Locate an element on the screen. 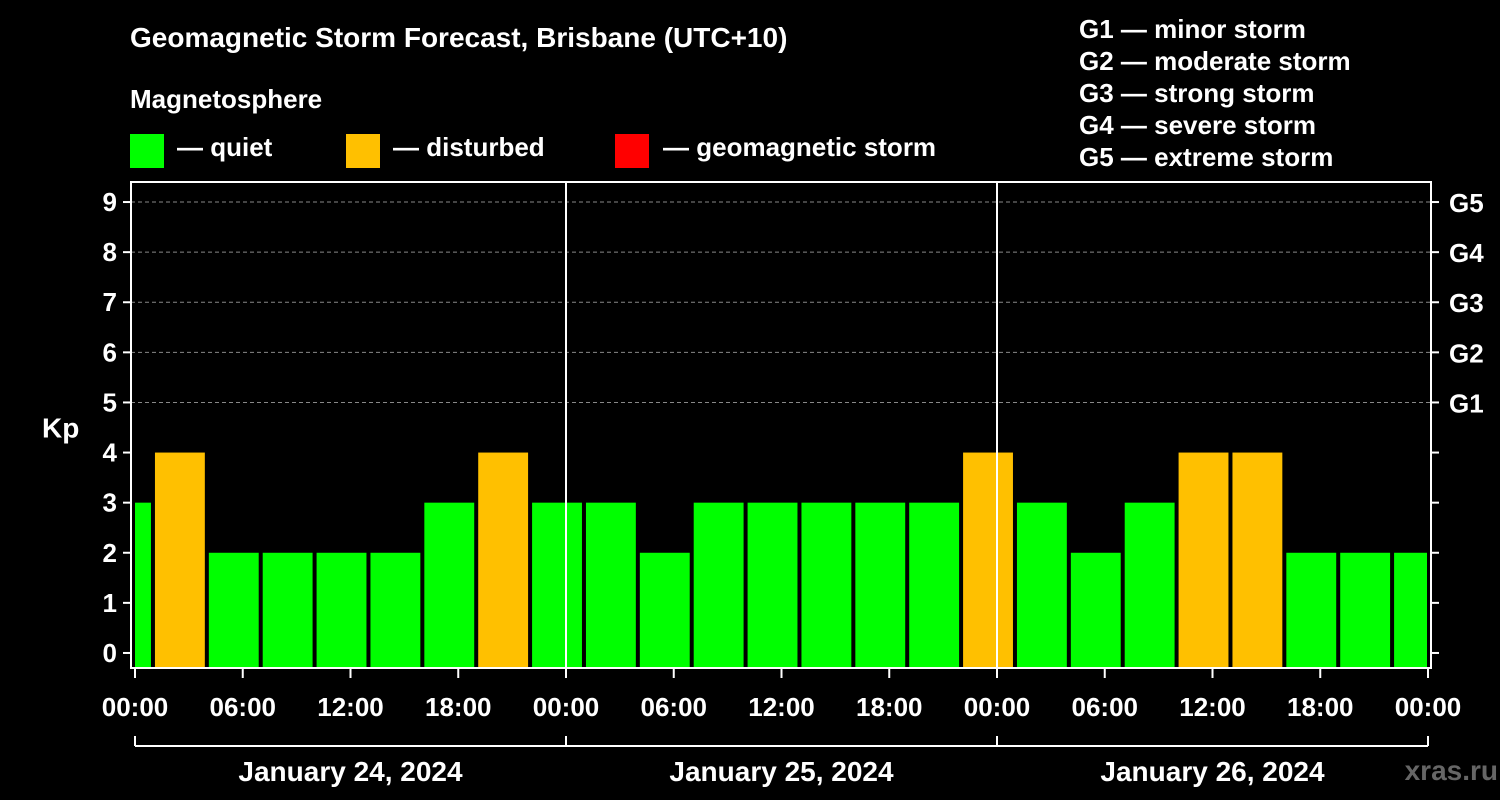 The height and width of the screenshot is (800, 1500). legend-swatch-quiet is located at coordinates (147, 151).